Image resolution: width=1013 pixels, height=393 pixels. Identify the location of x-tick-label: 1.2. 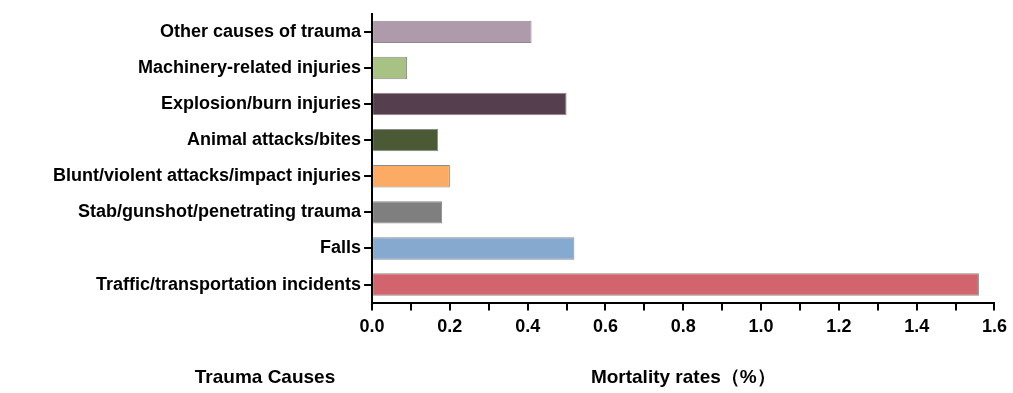
(839, 326).